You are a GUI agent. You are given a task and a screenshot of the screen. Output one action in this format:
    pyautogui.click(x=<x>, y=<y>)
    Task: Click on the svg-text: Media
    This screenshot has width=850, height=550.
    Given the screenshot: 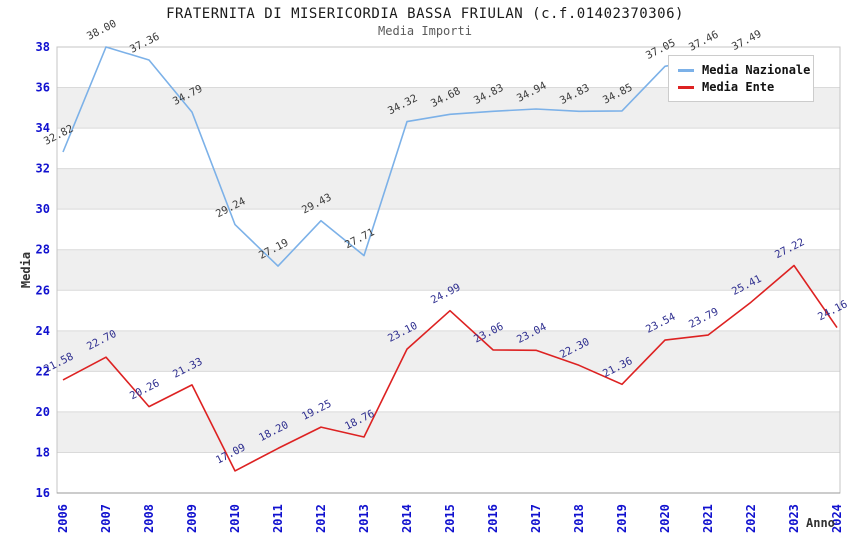 What is the action you would take?
    pyautogui.click(x=26, y=270)
    